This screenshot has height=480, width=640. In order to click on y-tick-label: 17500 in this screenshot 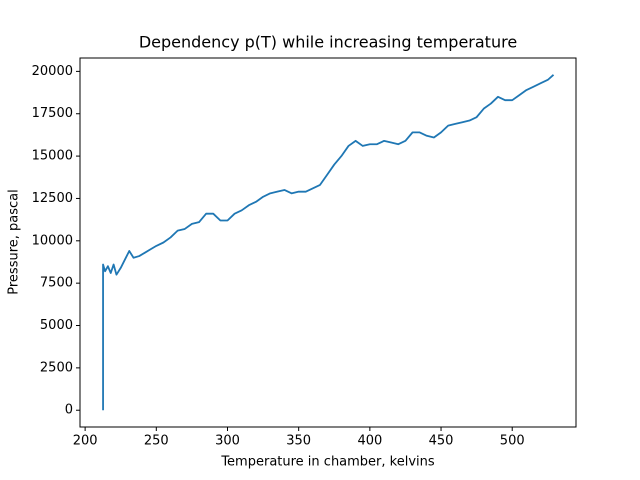, I will do `click(52, 113)`.